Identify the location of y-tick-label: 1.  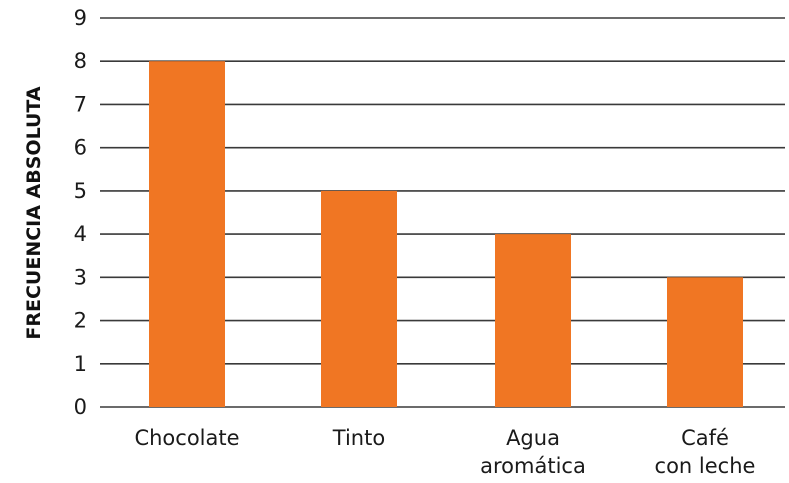
(80, 364).